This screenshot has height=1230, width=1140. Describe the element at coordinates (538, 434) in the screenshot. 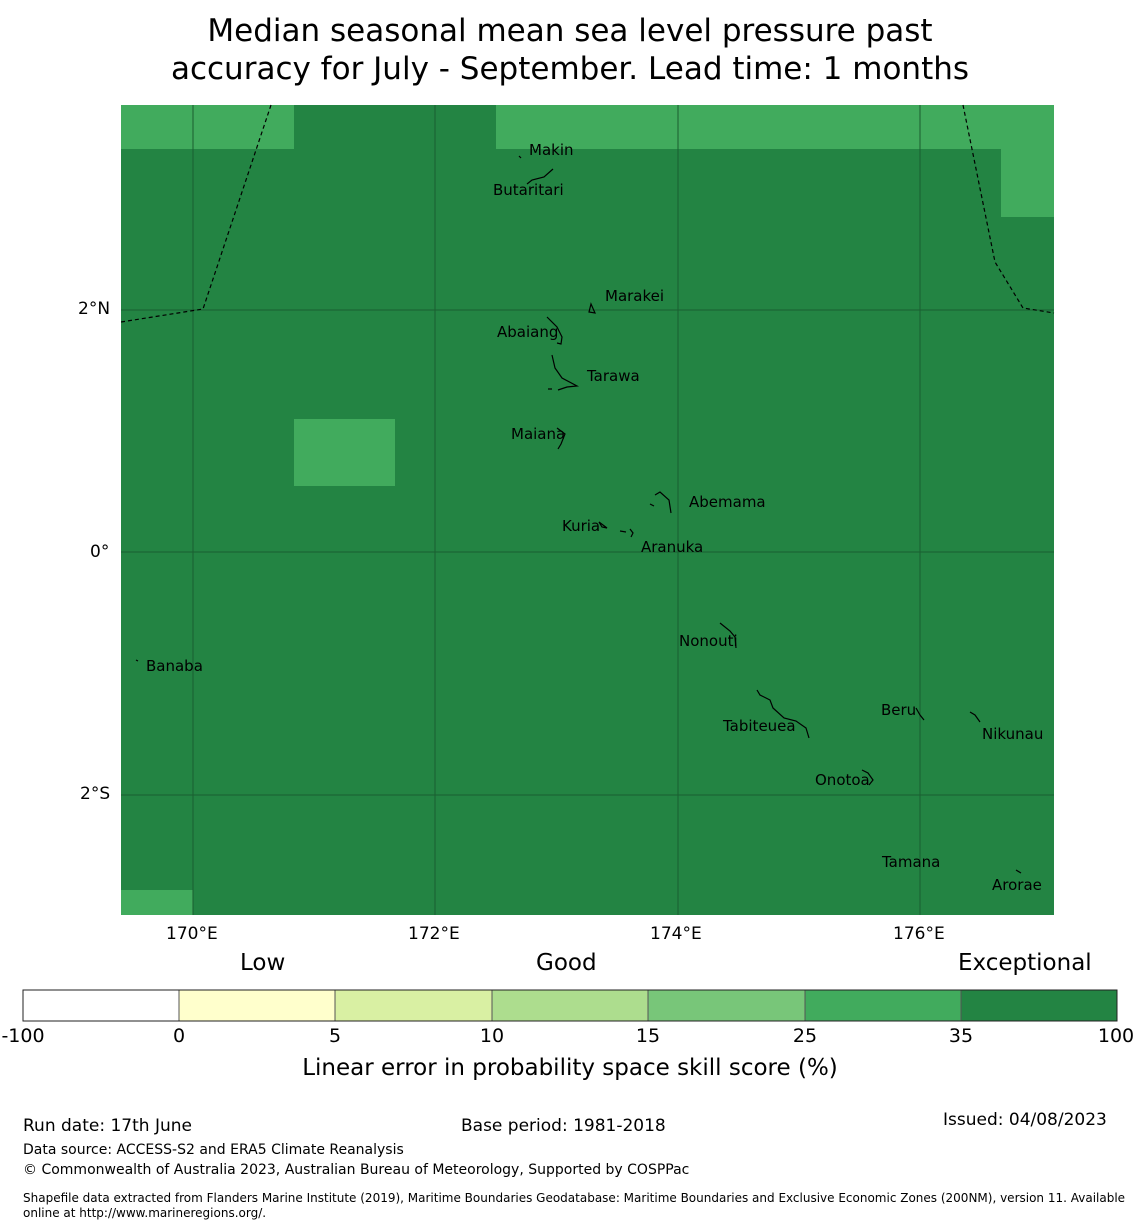

I see `island-label-maiana: Maiana` at that location.